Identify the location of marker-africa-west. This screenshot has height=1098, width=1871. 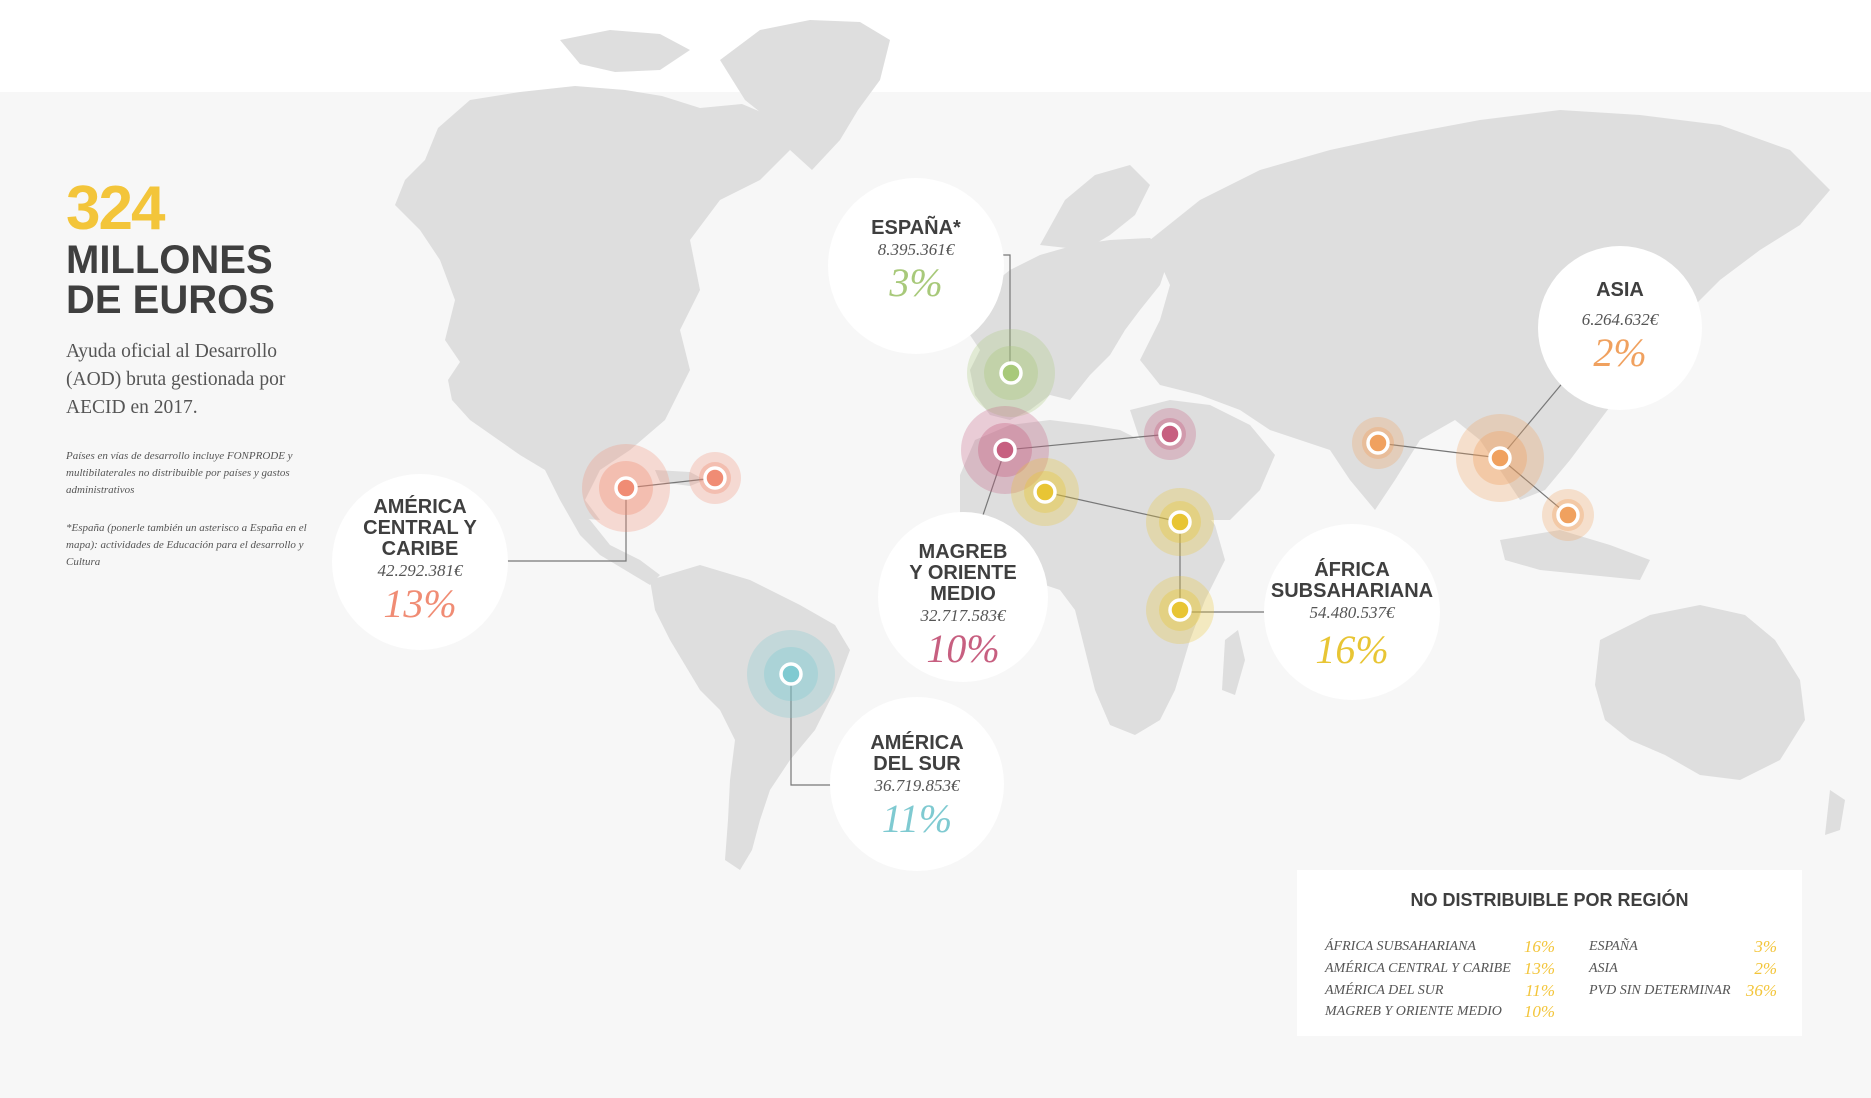
(1045, 492).